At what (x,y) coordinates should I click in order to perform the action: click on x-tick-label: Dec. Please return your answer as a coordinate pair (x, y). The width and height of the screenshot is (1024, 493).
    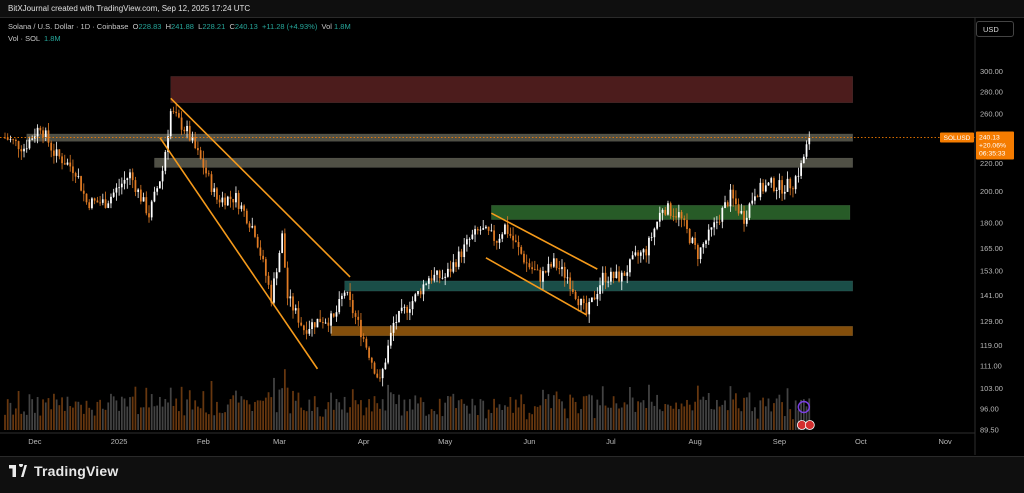
    Looking at the image, I should click on (35, 441).